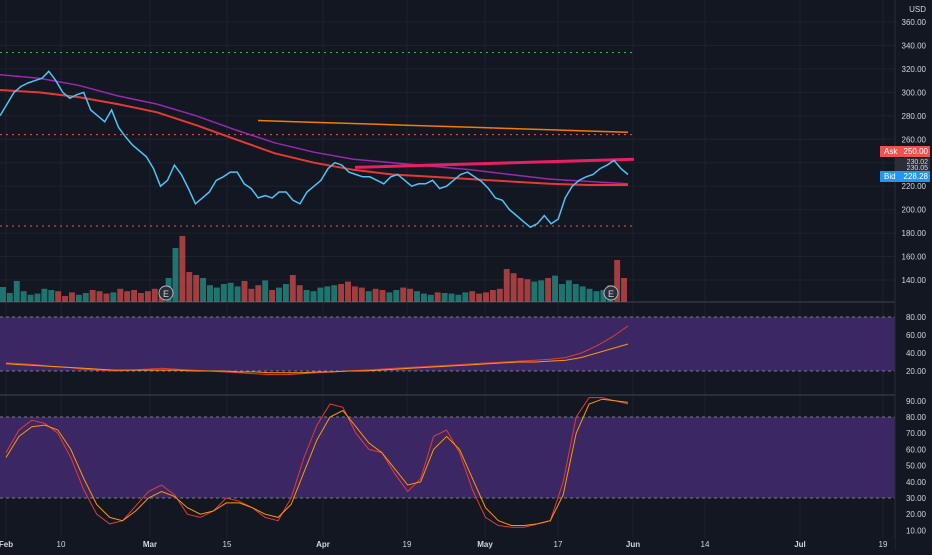  Describe the element at coordinates (916, 417) in the screenshot. I see `stoch-tick-label: 80.00` at that location.